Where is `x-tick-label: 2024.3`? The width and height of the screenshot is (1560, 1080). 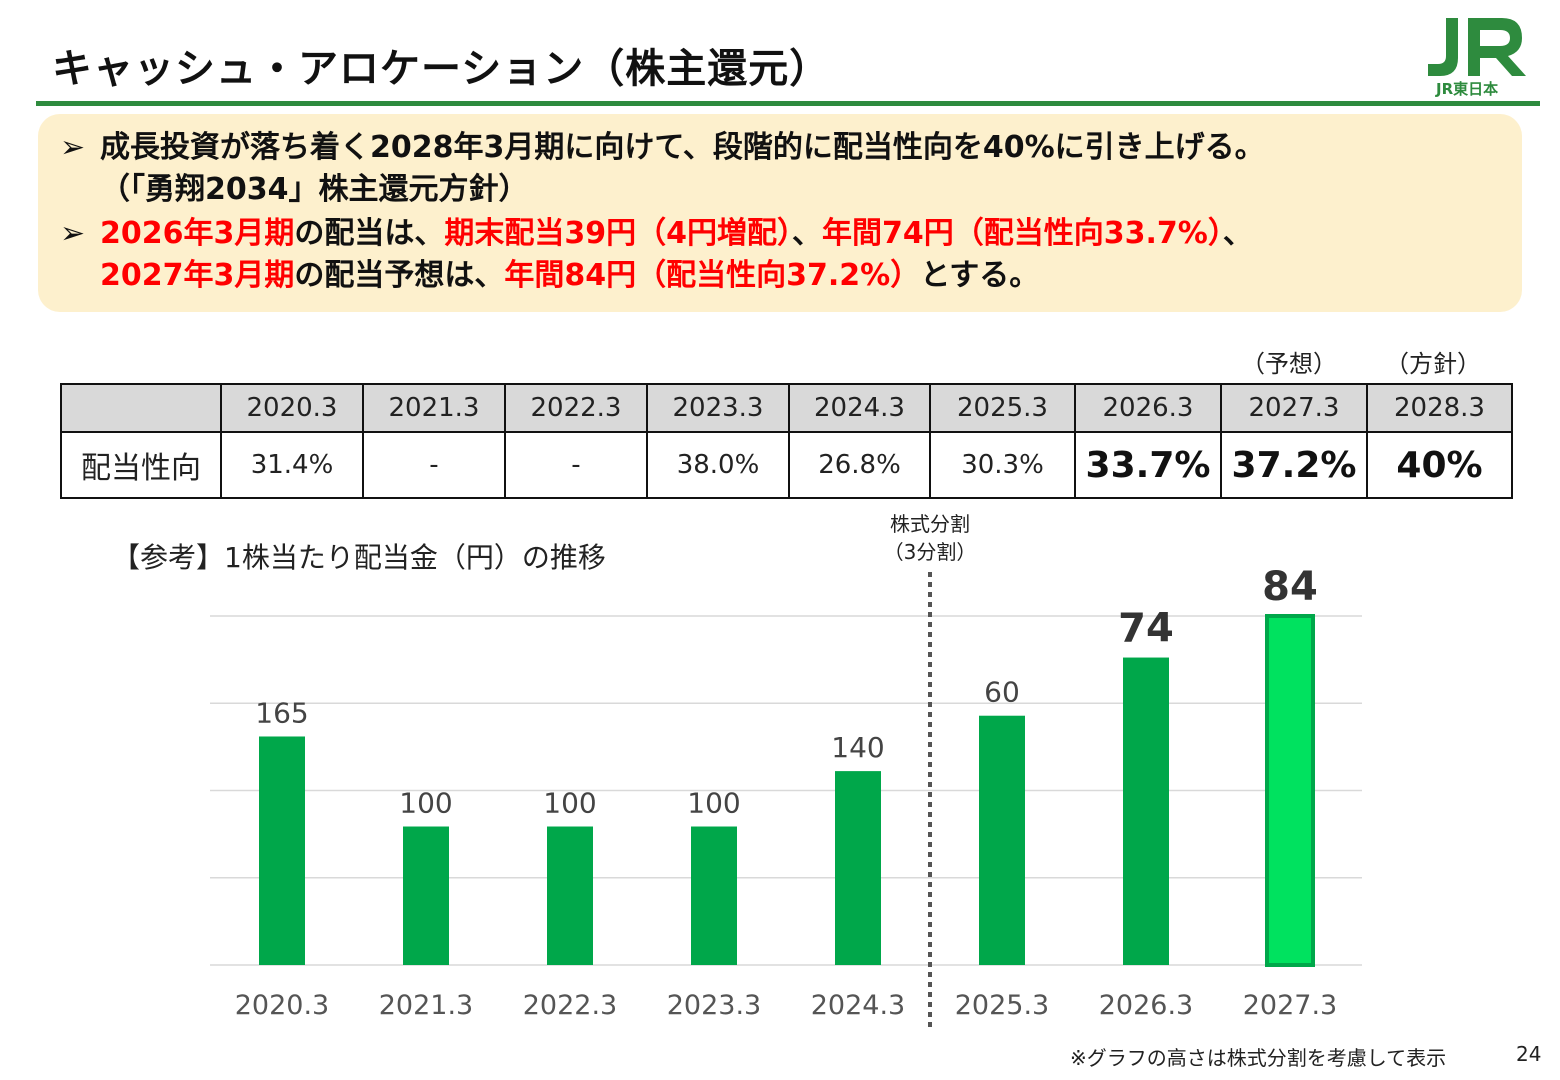
x-tick-label: 2024.3 is located at coordinates (858, 1005).